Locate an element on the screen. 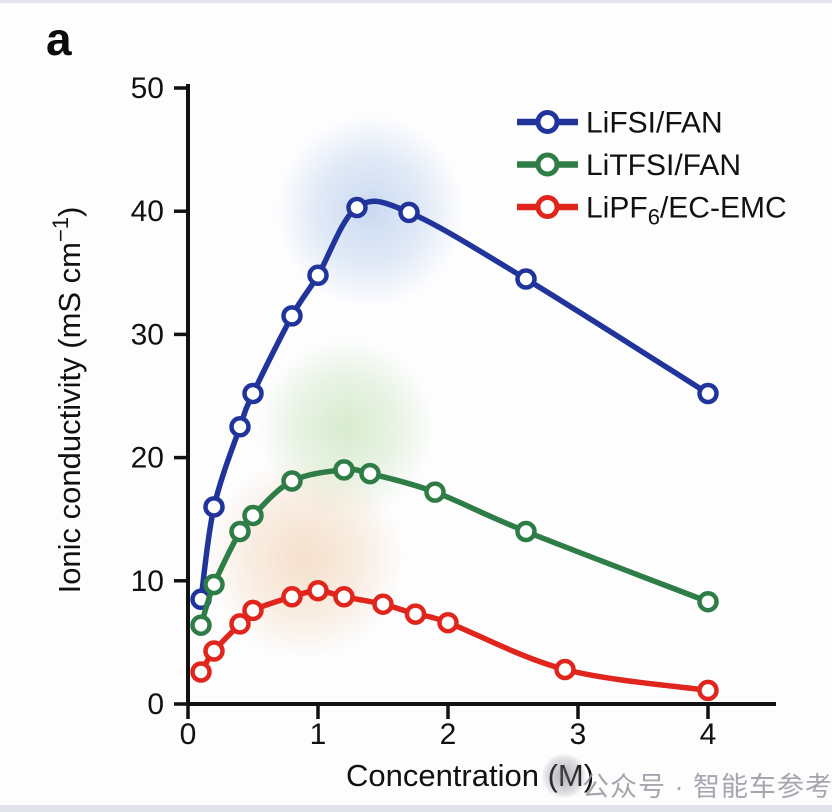 Image resolution: width=832 pixels, height=812 pixels. data-point-LiPF6/EC-EMC-4M is located at coordinates (708, 690).